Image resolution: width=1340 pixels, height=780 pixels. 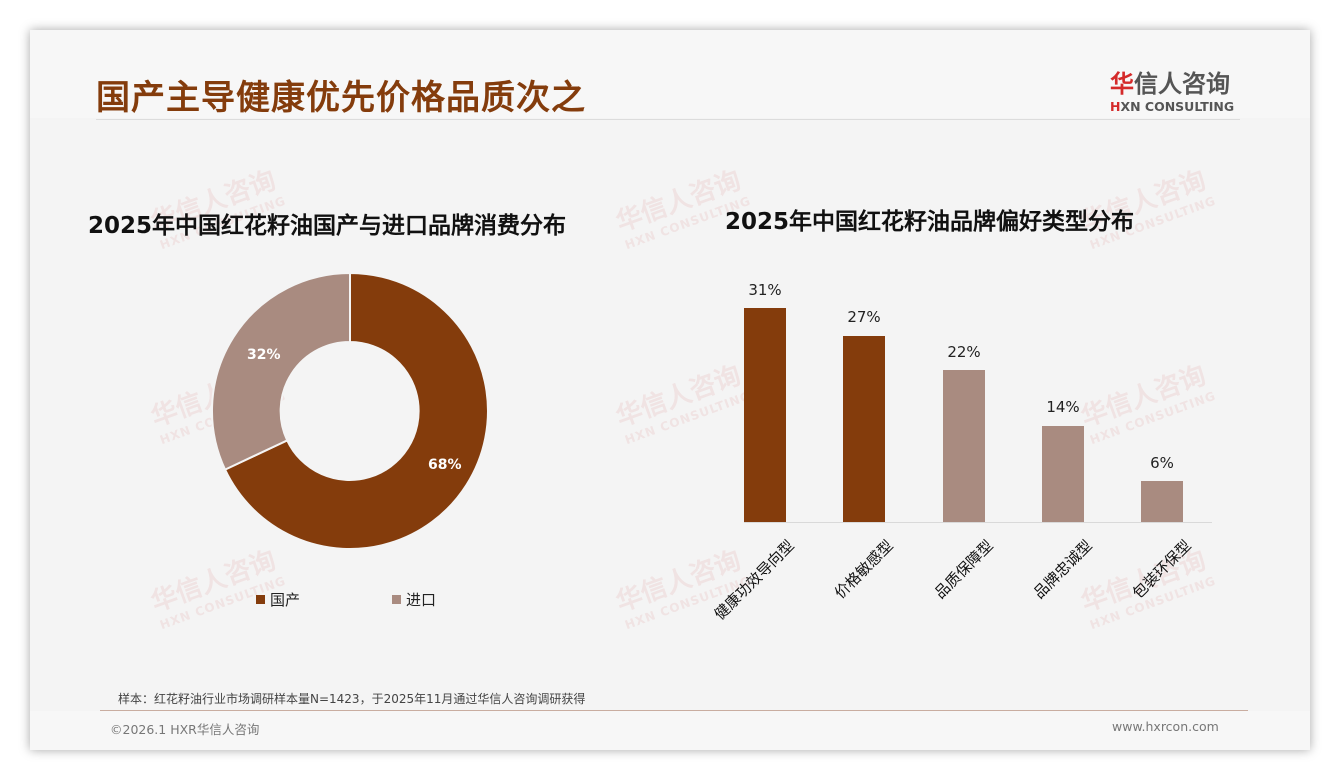 I want to click on legend-item-domestic: 国产, so click(x=278, y=599).